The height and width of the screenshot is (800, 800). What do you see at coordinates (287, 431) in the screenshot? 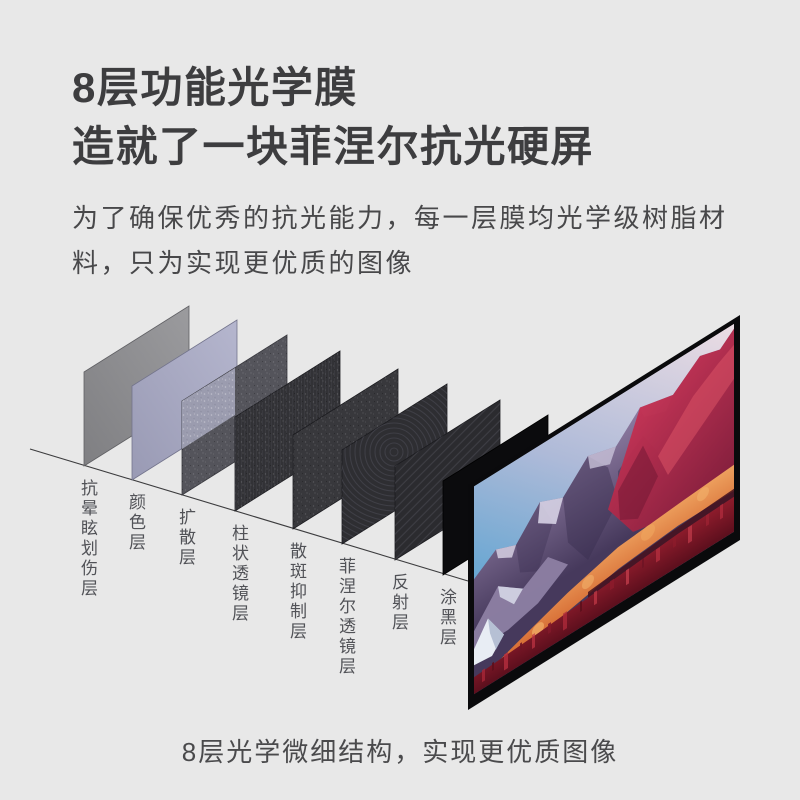
I see `layer-sheet-lenticular` at bounding box center [287, 431].